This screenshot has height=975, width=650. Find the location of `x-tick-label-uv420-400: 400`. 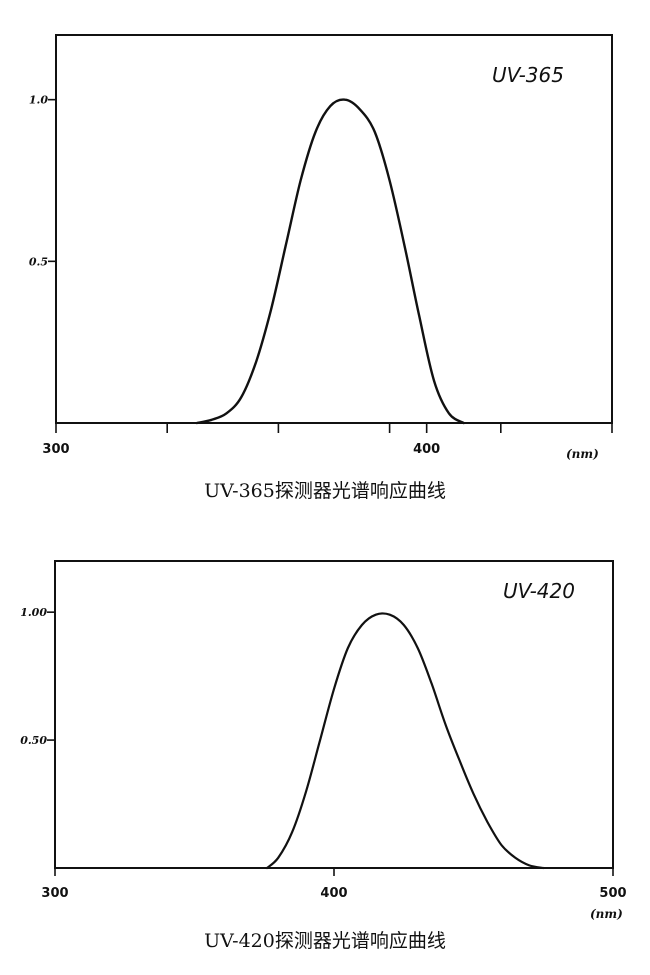

x-tick-label-uv420-400: 400 is located at coordinates (333, 893).